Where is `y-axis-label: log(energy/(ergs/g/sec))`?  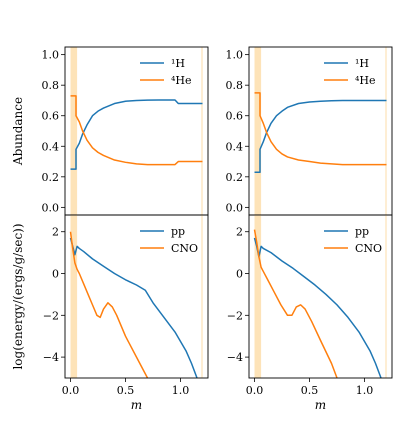
y-axis-label: log(energy/(ergs/g/sec)) is located at coordinates (18, 296).